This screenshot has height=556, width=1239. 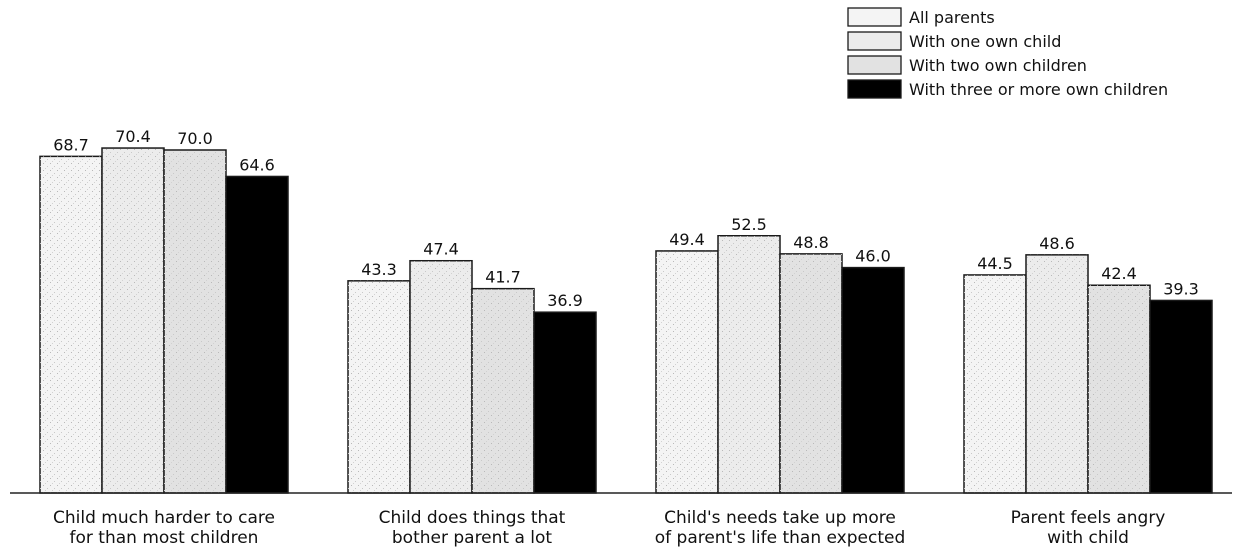 I want to click on data-label-4-2: 48.6, so click(x=1057, y=243).